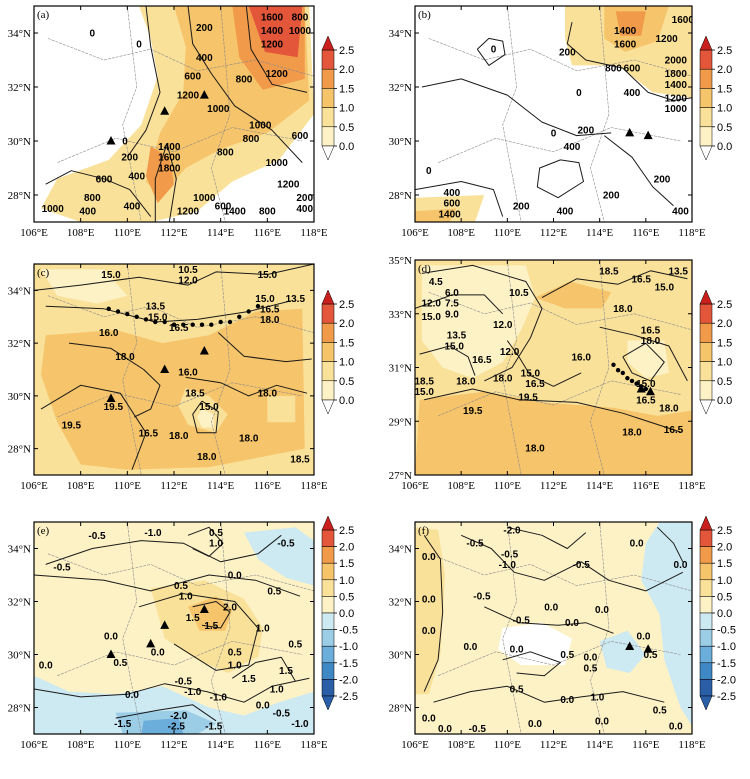 The height and width of the screenshot is (779, 750). What do you see at coordinates (188, 270) in the screenshot?
I see `contour-label: 10.5` at bounding box center [188, 270].